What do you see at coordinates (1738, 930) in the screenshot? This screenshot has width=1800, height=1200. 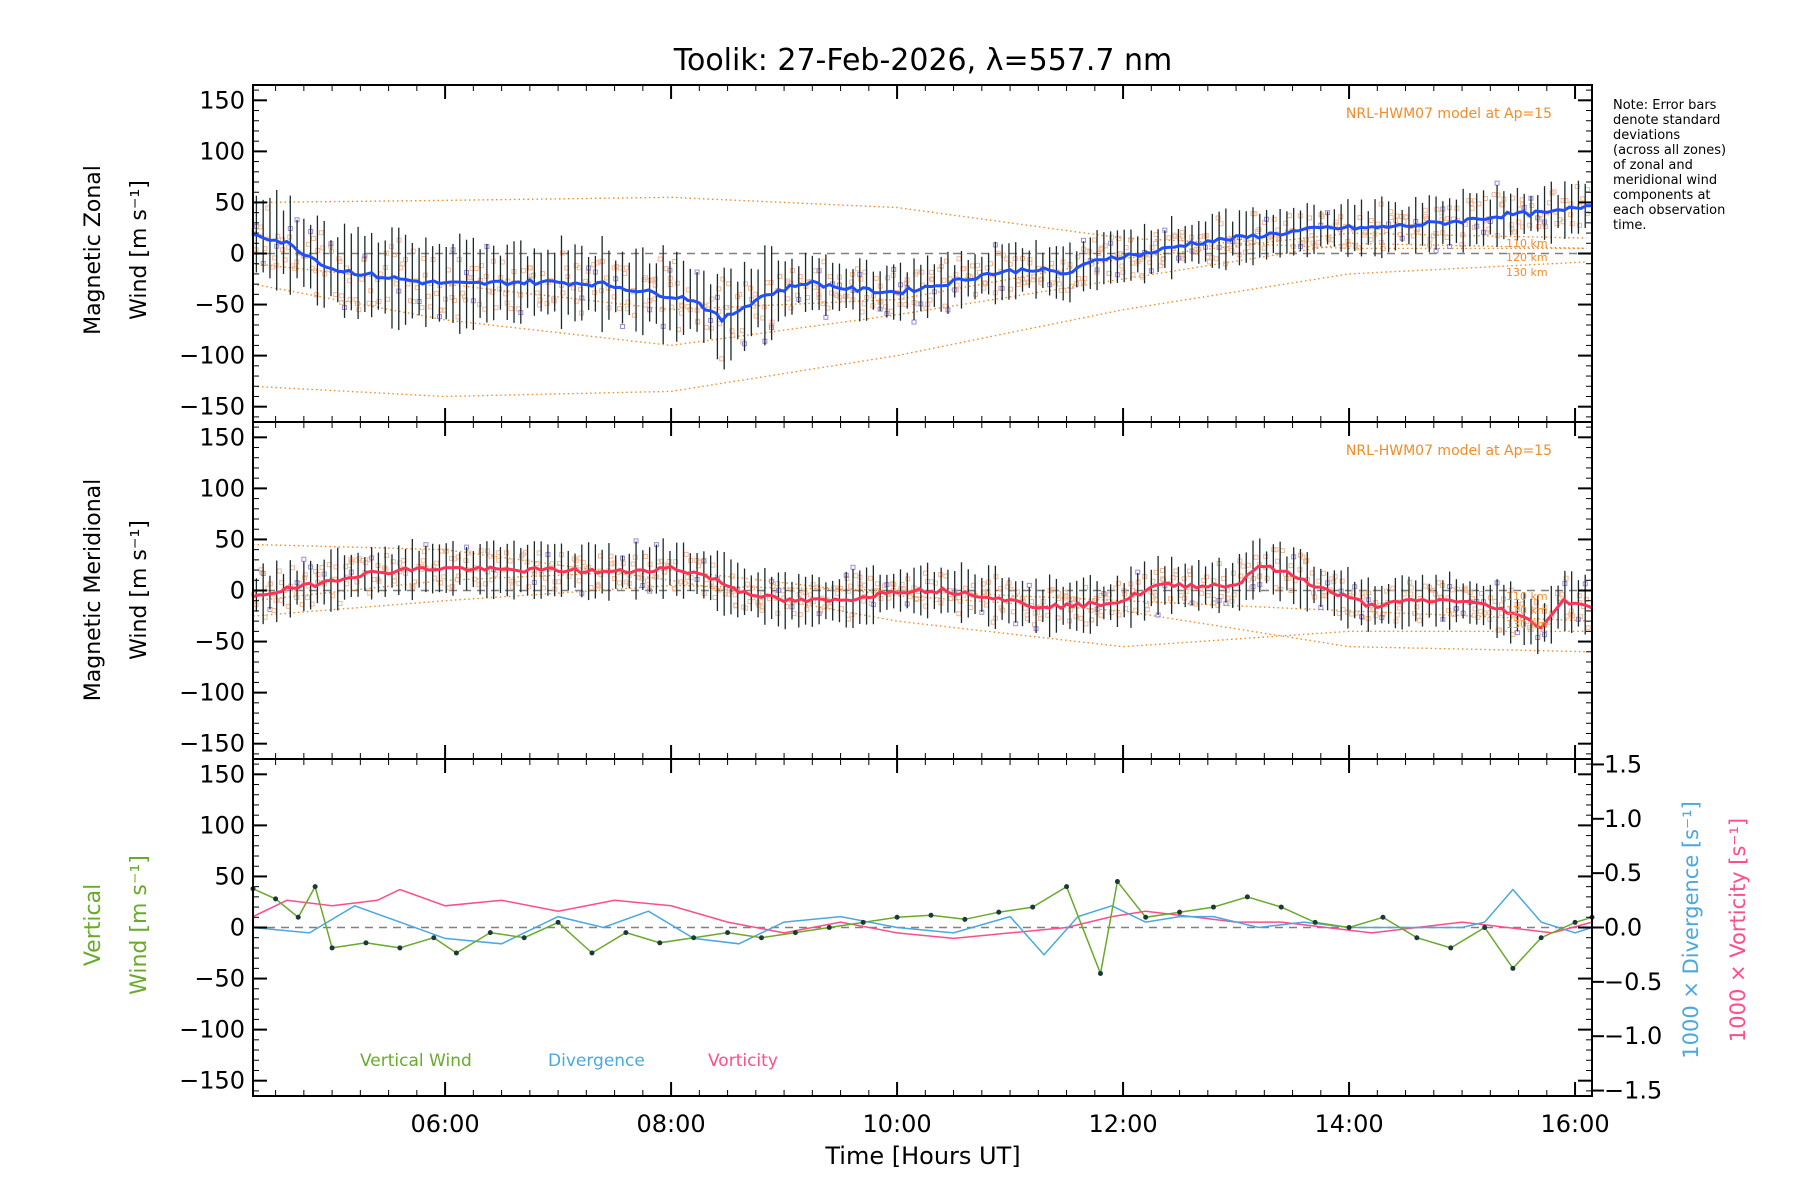 I see `vorticity-axis-label: 1000 × Vorticity [s⁻¹]` at bounding box center [1738, 930].